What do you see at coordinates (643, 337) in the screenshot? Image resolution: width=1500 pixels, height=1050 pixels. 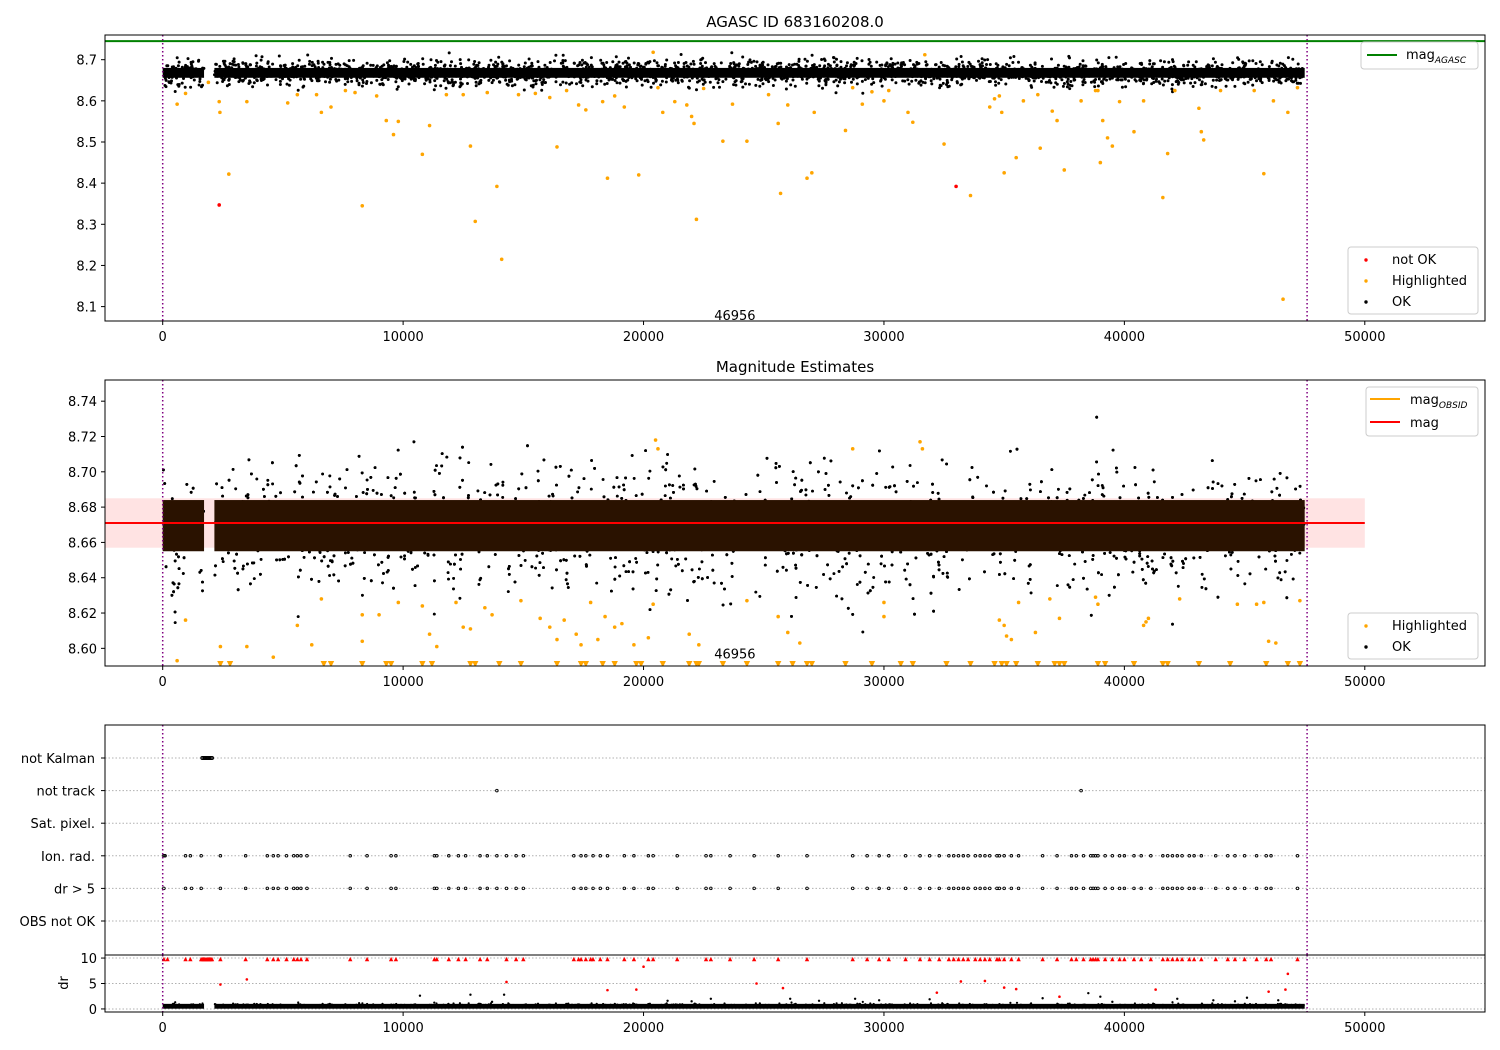 I see `x-tick-label: 20000` at bounding box center [643, 337].